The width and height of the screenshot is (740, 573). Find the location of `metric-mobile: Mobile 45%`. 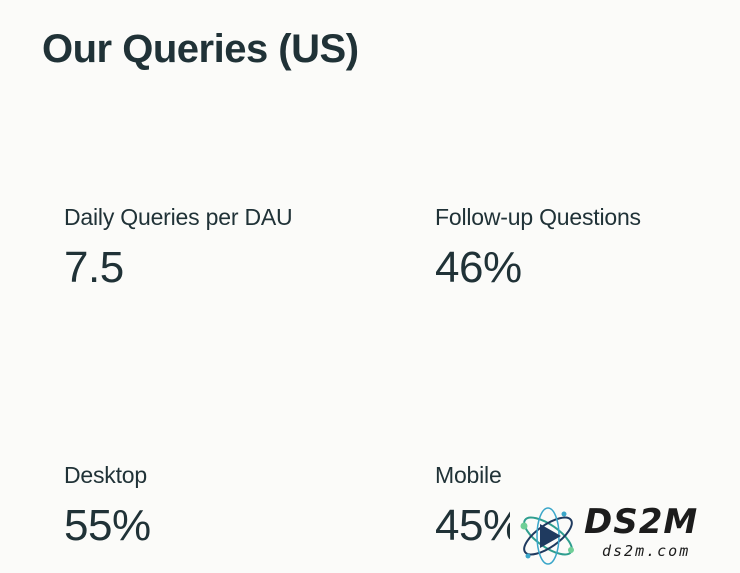

metric-mobile: Mobile 45% is located at coordinates (478, 506).